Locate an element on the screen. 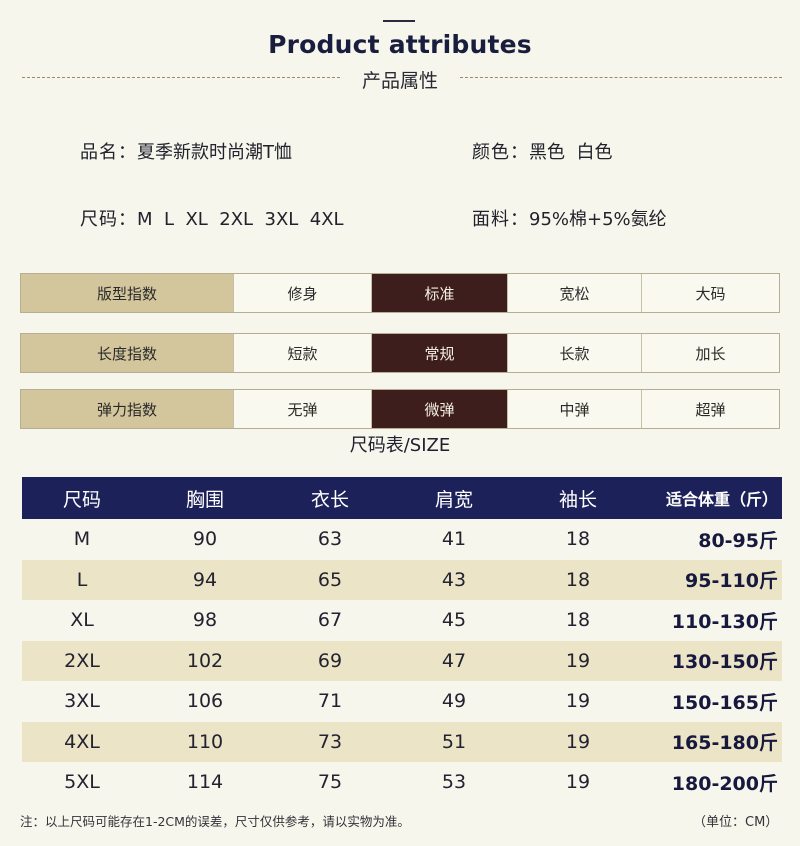 This screenshot has width=800, height=846. header-weight: 适合体重（斤） is located at coordinates (721, 499).